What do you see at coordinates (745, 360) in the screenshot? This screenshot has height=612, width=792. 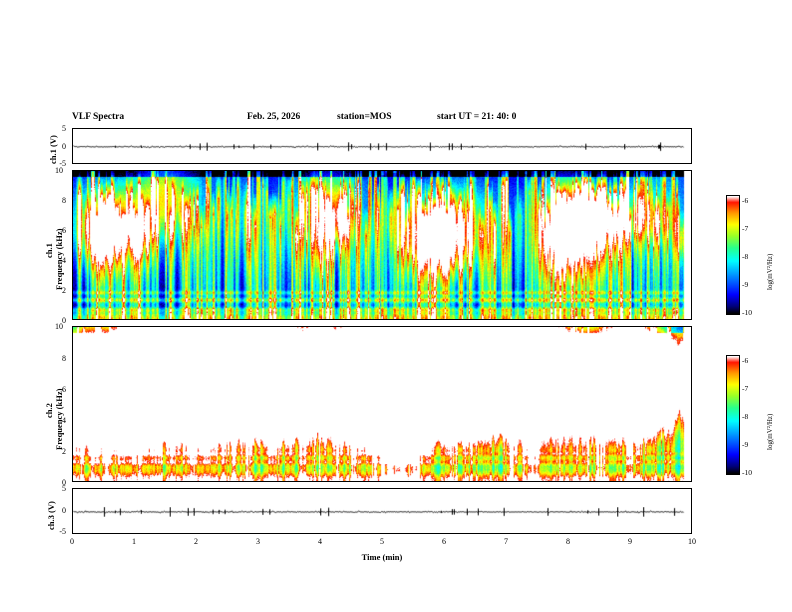 I see `colorbar-ch2-tick-6: -6` at bounding box center [745, 360].